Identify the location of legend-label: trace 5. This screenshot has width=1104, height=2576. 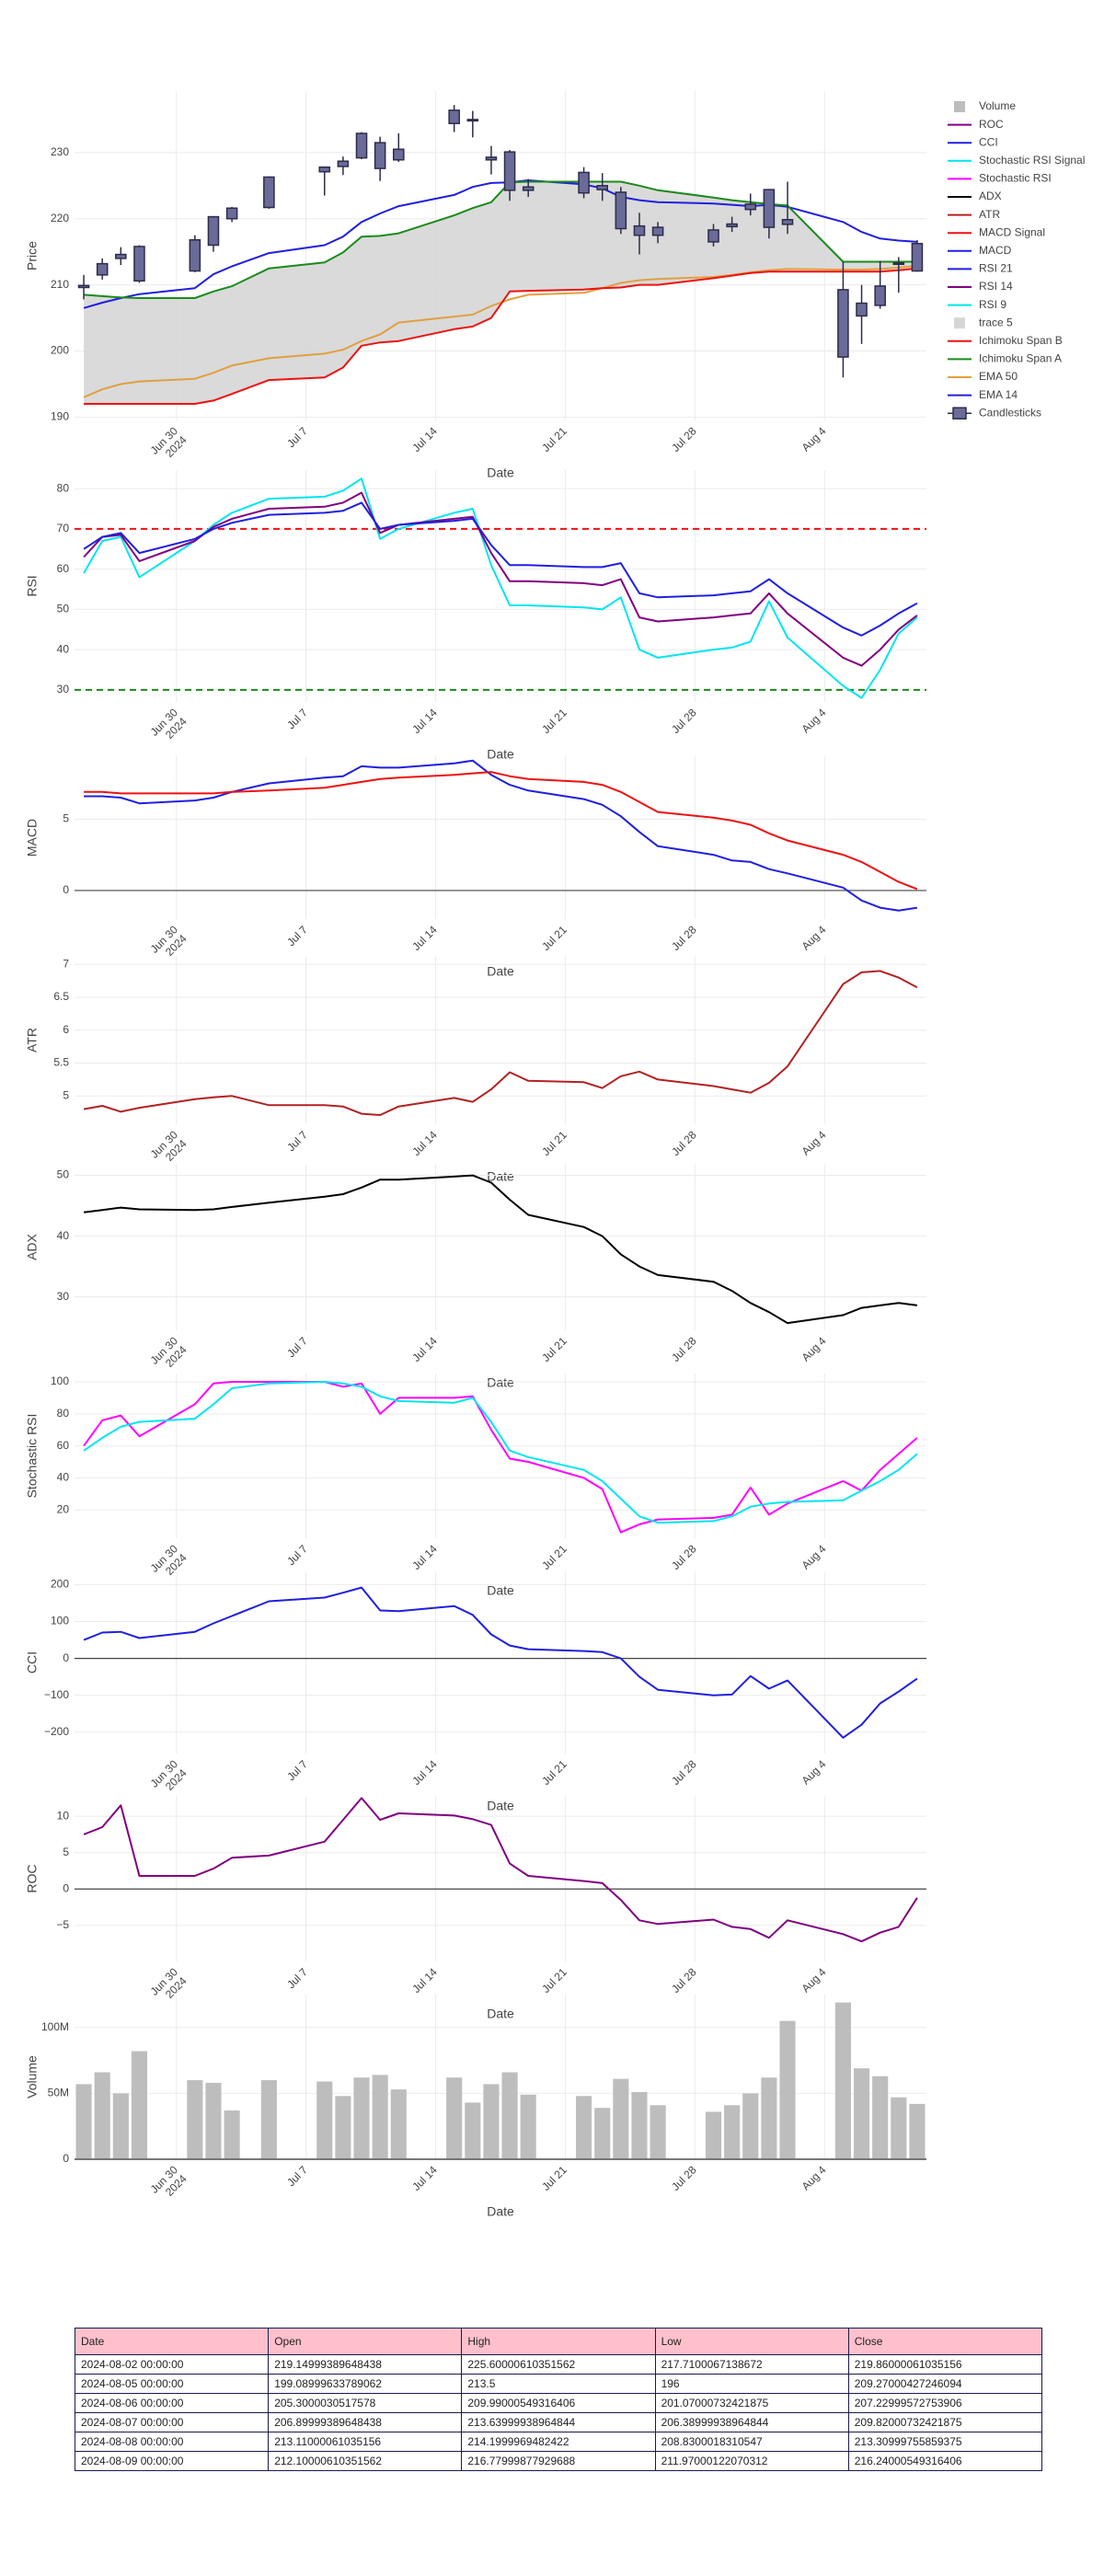
(996, 322).